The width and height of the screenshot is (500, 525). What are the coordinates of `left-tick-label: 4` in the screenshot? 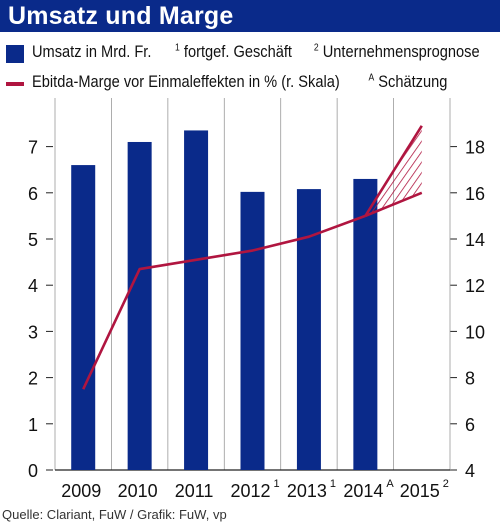 It's located at (33, 286).